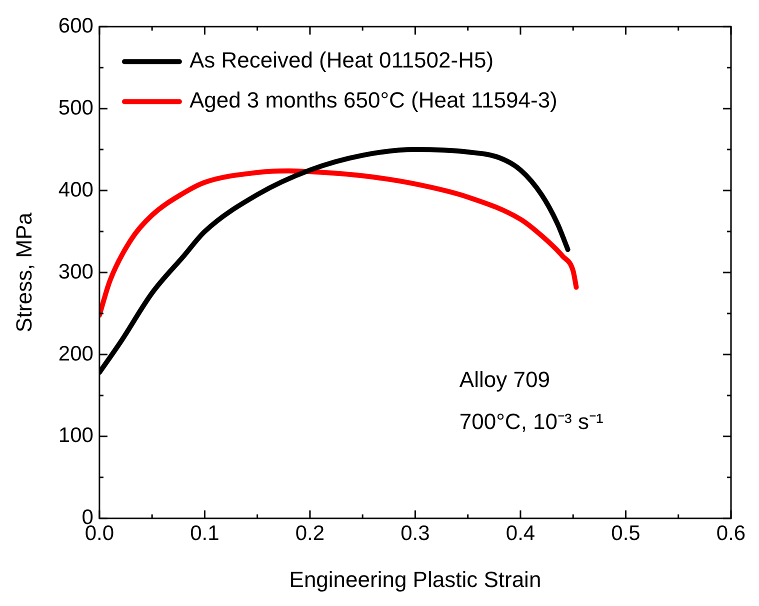  I want to click on x-axis-title: Engineering Plastic Strain, so click(415, 579).